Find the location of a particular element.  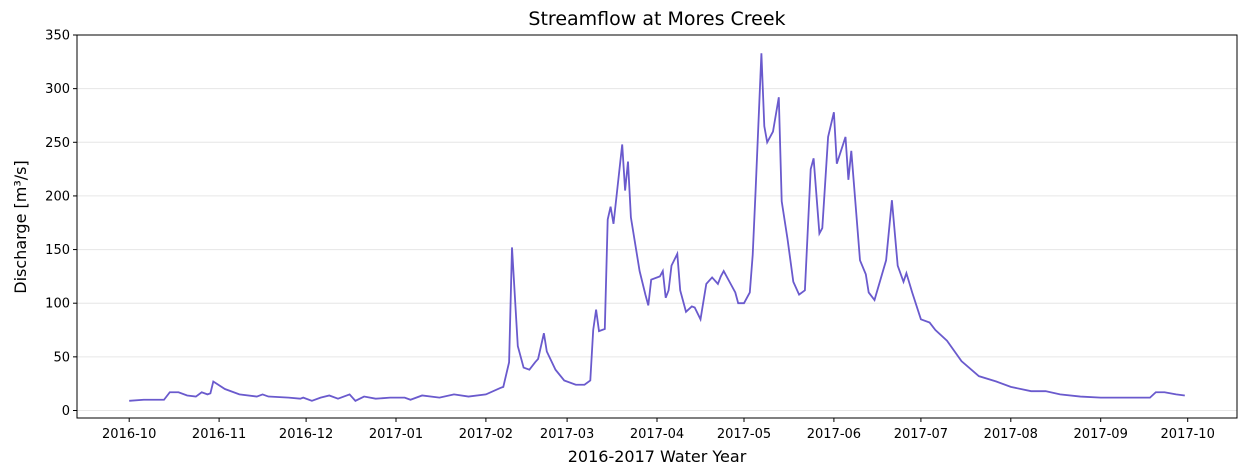

chart-title: Streamflow at Mores Creek is located at coordinates (656, 19).